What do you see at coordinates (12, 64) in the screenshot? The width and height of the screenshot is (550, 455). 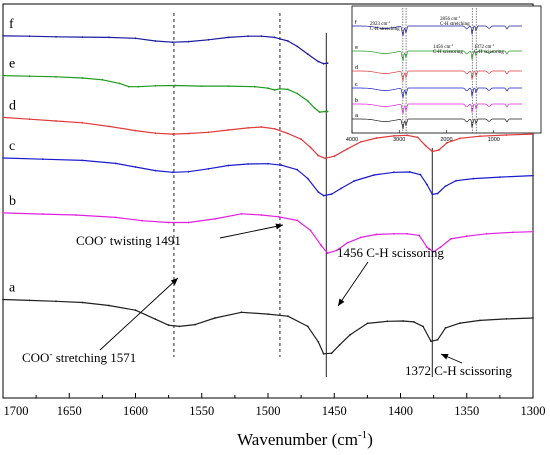 I see `series-label-e: e` at bounding box center [12, 64].